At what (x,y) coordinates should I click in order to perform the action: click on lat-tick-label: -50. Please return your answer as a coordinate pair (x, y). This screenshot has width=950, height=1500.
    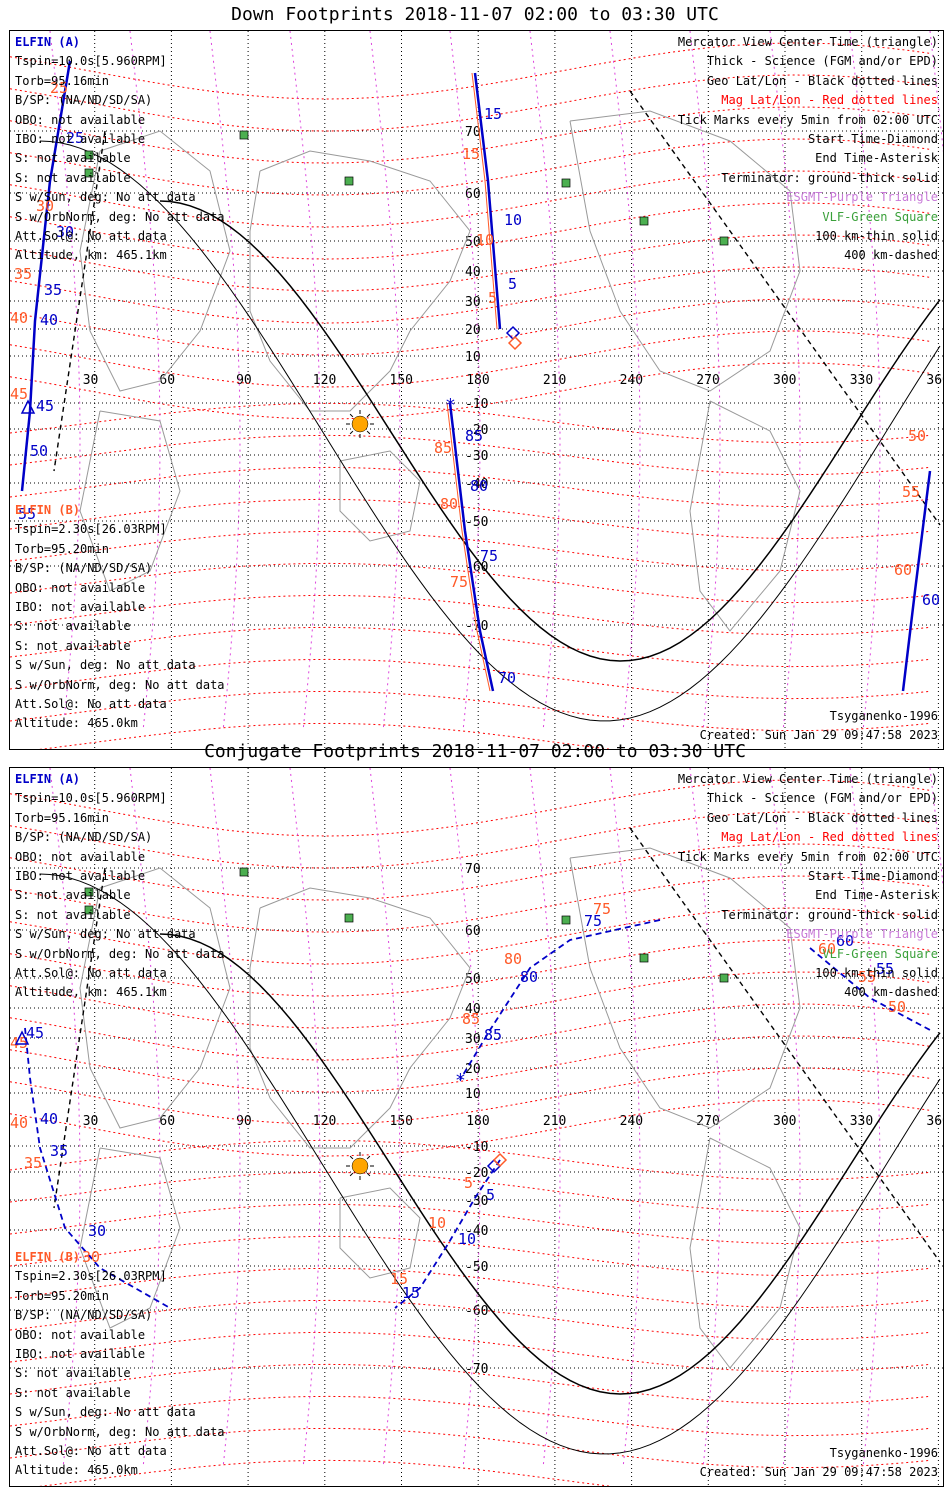
    Looking at the image, I should click on (476, 1267).